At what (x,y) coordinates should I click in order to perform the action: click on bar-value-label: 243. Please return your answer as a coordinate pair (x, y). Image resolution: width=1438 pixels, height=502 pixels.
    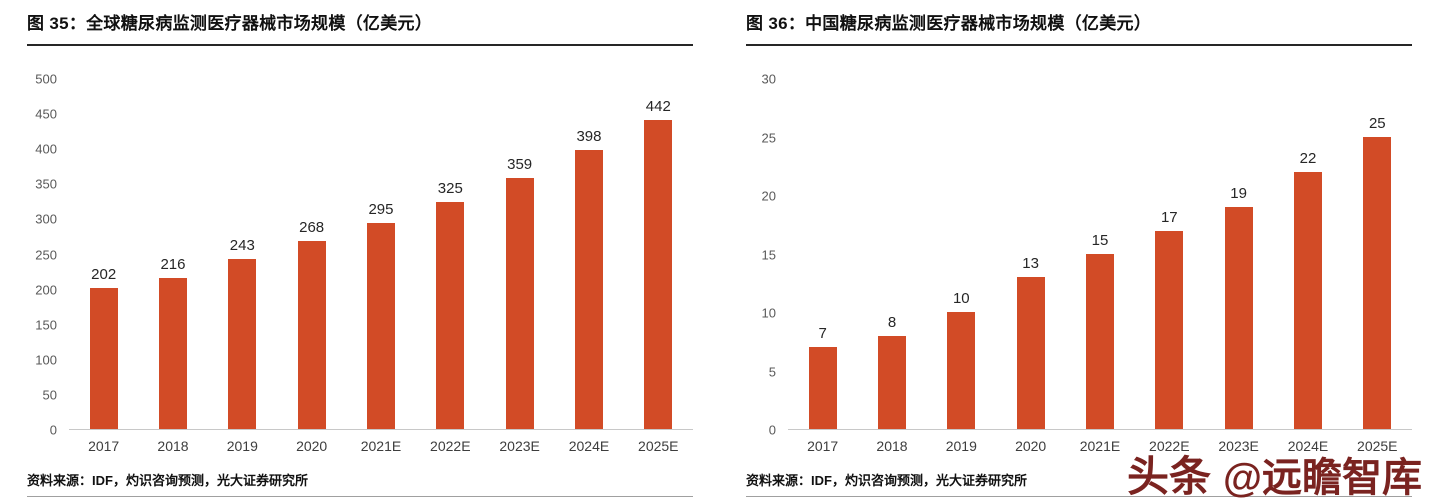
    Looking at the image, I should click on (242, 245).